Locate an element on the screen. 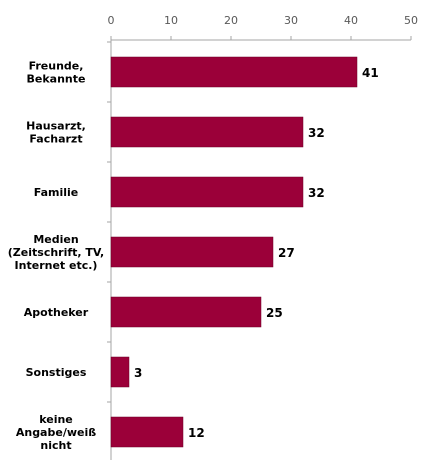  category-label-line: nicht is located at coordinates (55, 445).